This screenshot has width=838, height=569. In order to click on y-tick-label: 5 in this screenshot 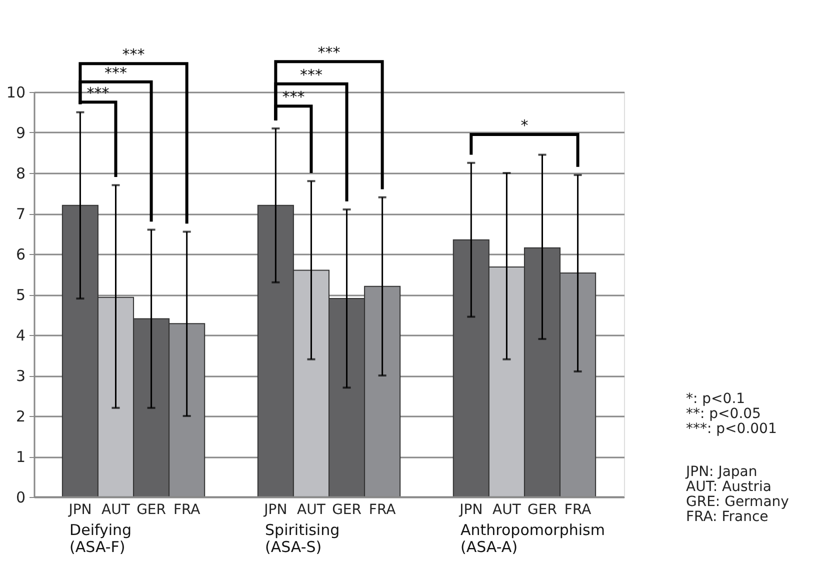, I will do `click(21, 295)`.